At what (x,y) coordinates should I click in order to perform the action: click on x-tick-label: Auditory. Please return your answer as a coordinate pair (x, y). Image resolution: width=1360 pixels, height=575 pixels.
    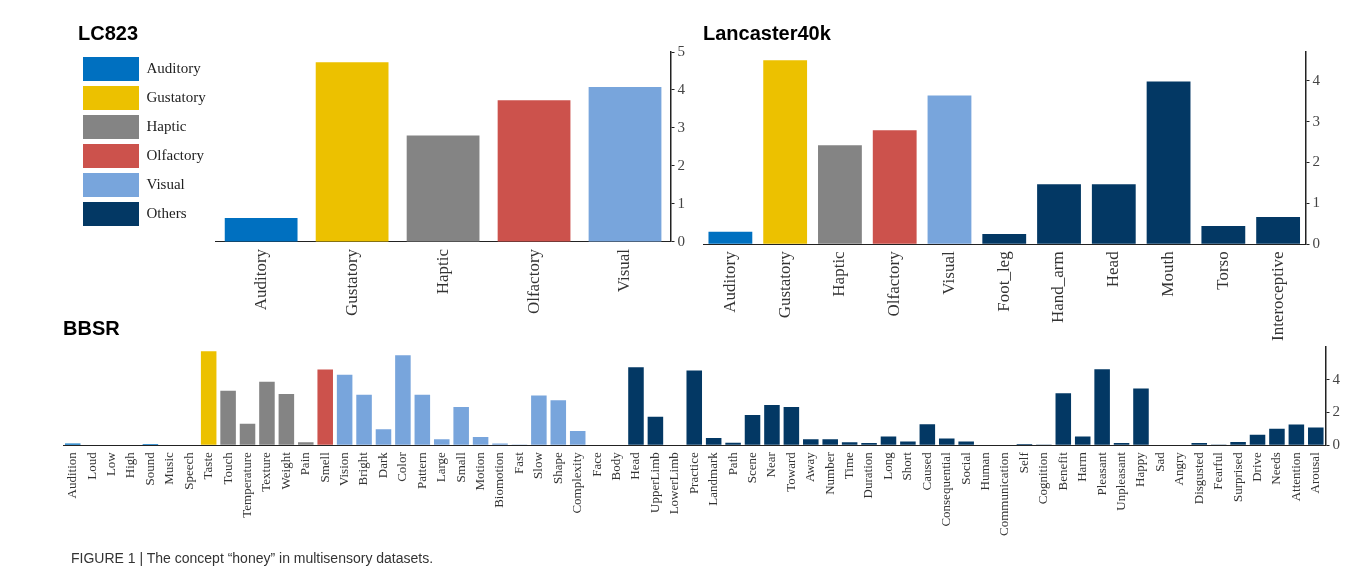
    Looking at the image, I should click on (729, 281).